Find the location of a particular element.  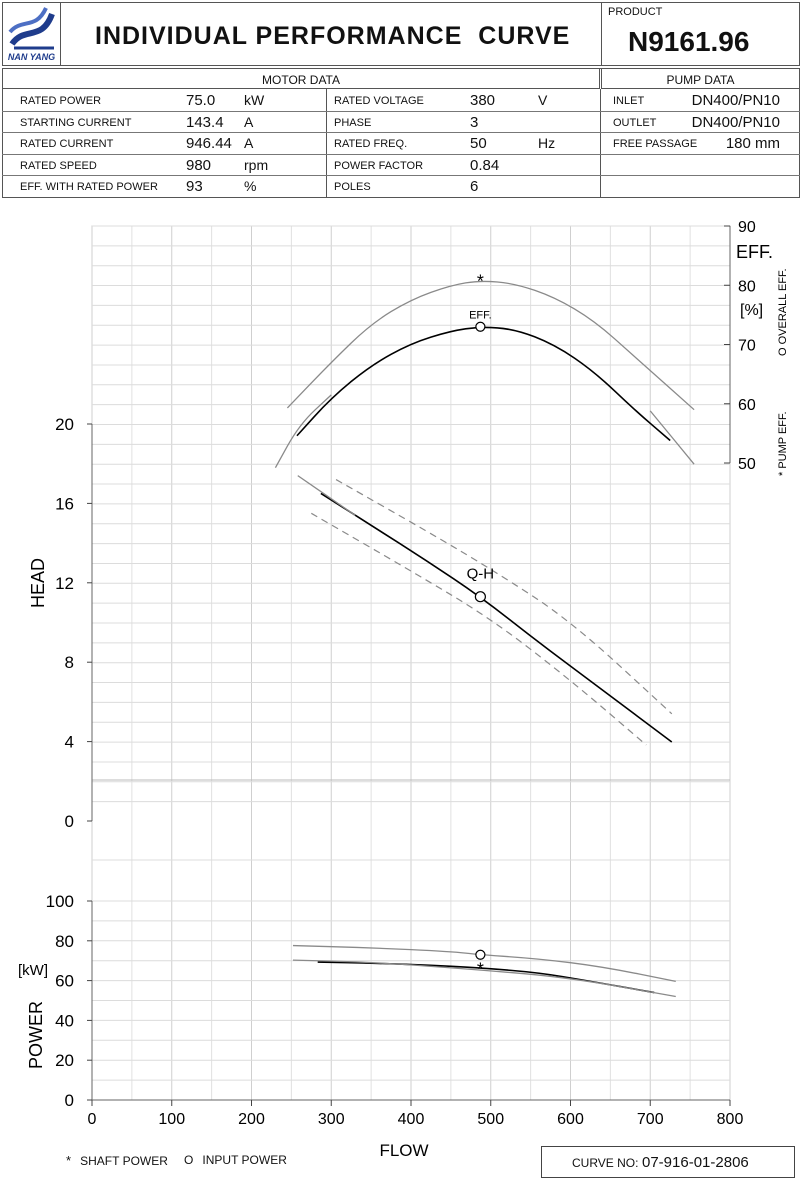

motor-right-label: PHASE is located at coordinates (353, 122).